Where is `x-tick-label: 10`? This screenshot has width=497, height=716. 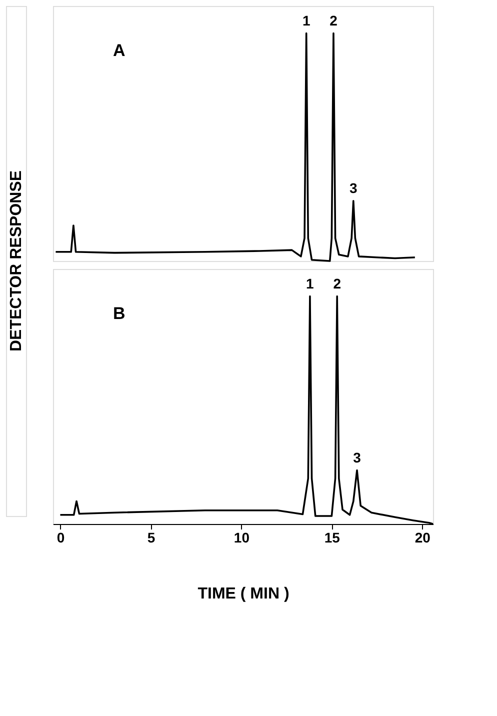 x-tick-label: 10 is located at coordinates (242, 538).